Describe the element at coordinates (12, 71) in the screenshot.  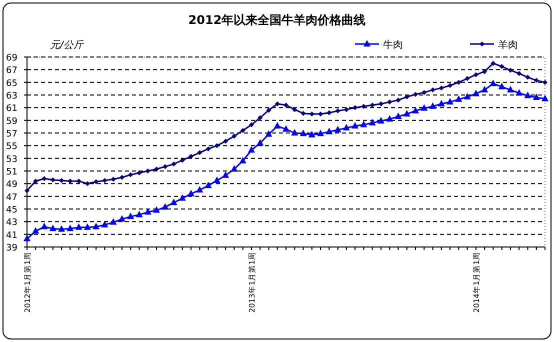
I see `y-tick-label: 67` at that location.